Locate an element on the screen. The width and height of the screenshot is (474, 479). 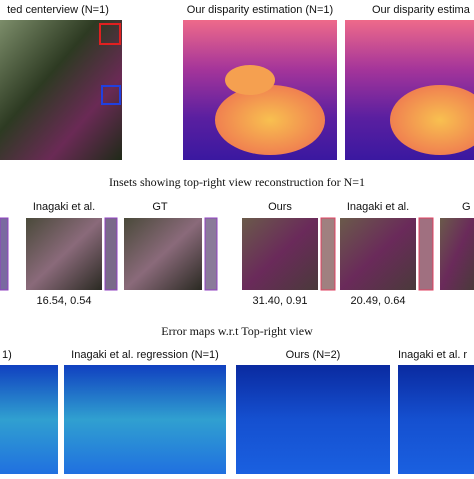
label: Inagaki et al. regression (N=1) is located at coordinates (145, 355).